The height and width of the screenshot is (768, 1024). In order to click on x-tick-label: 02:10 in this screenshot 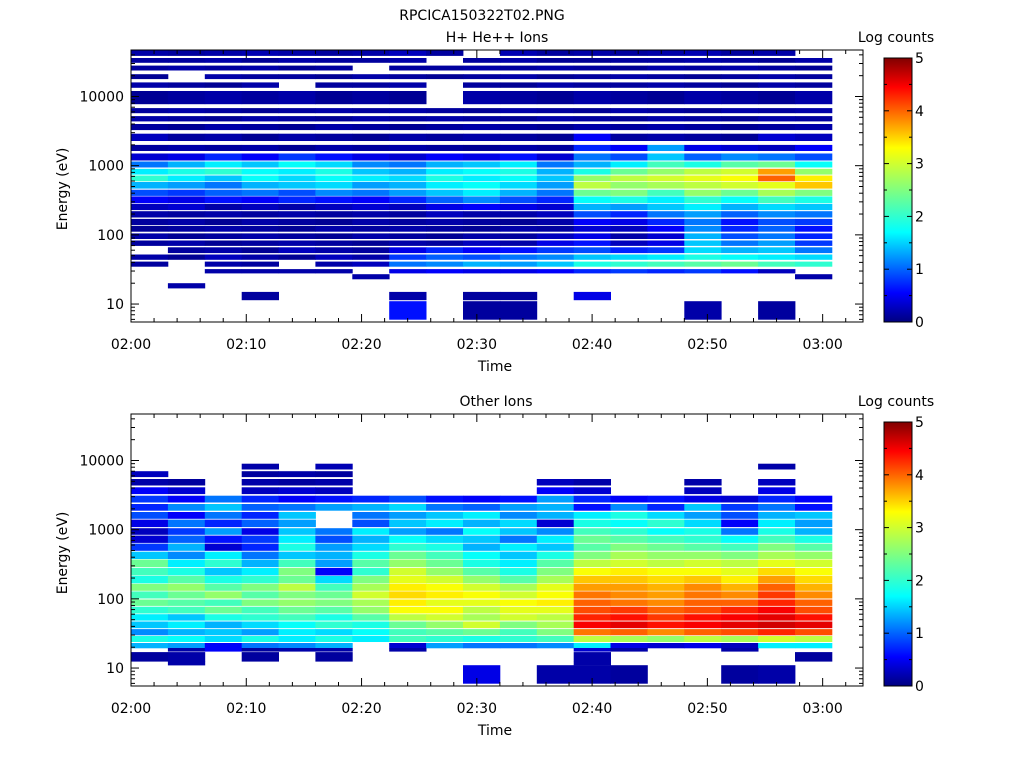, I will do `click(246, 709)`.